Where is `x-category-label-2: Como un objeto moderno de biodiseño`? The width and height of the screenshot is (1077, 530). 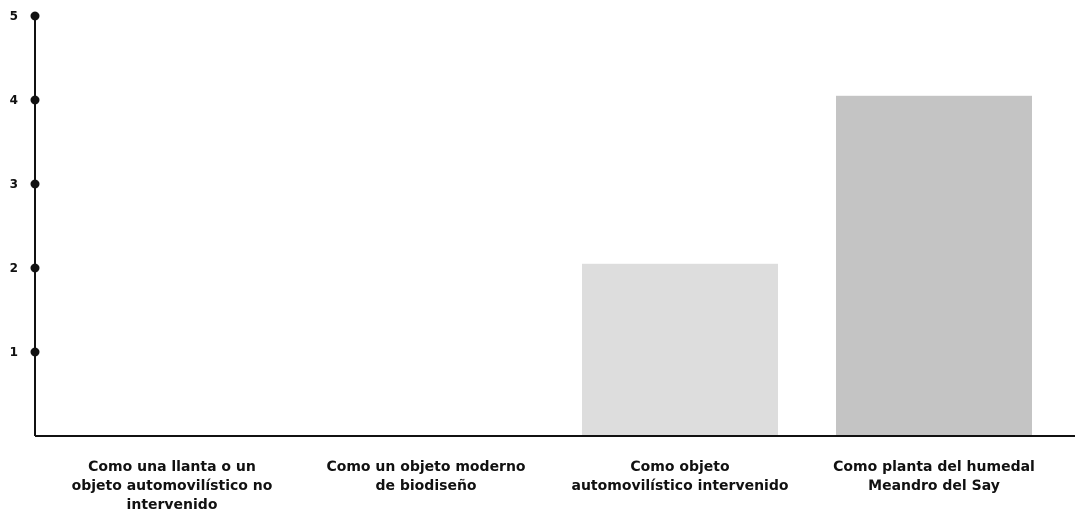
x-category-label-2: Como un objeto moderno de biodiseño is located at coordinates (425, 476).